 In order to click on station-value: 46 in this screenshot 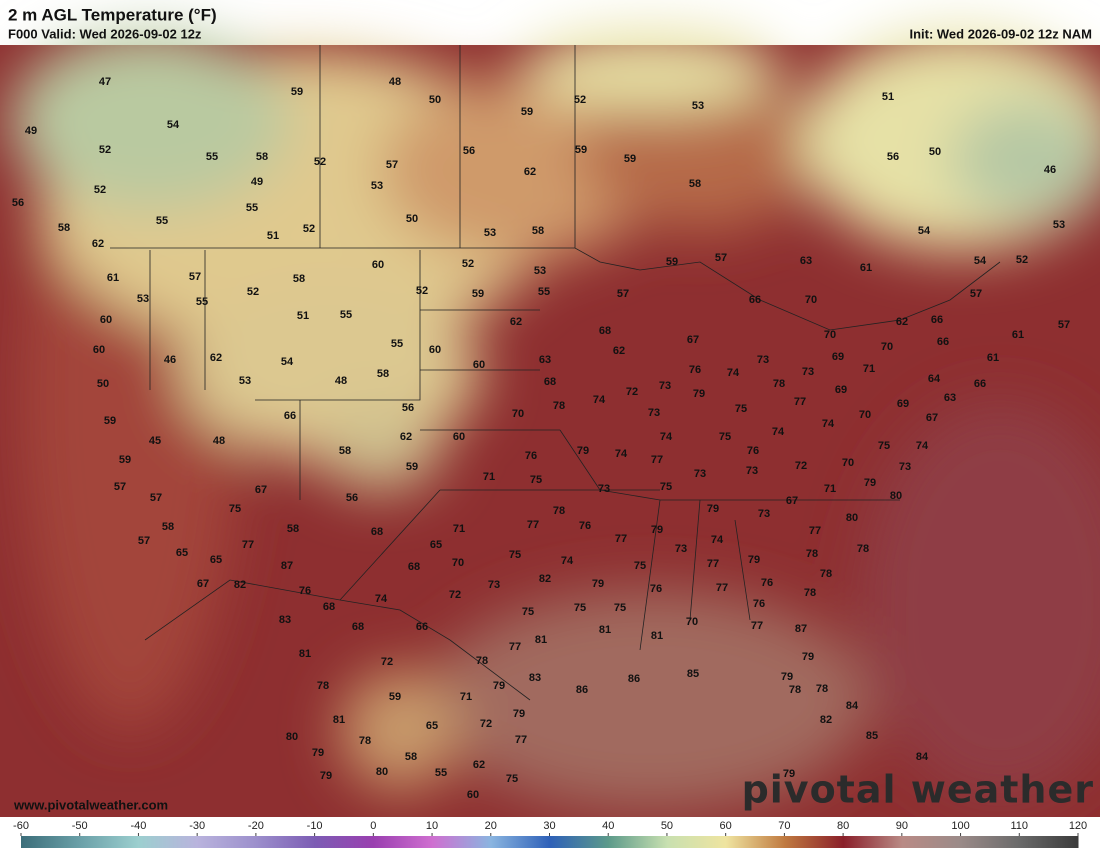, I will do `click(170, 360)`.